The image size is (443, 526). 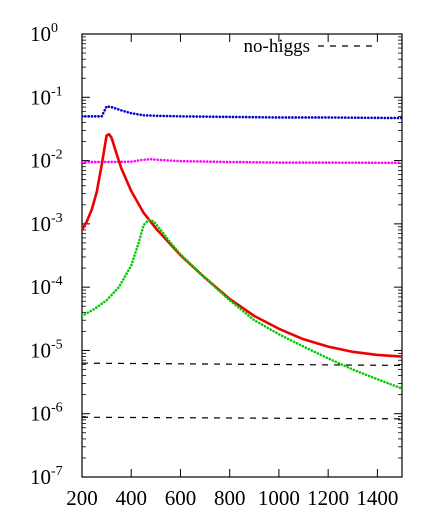 What do you see at coordinates (82, 498) in the screenshot?
I see `x-tick-label: 200` at bounding box center [82, 498].